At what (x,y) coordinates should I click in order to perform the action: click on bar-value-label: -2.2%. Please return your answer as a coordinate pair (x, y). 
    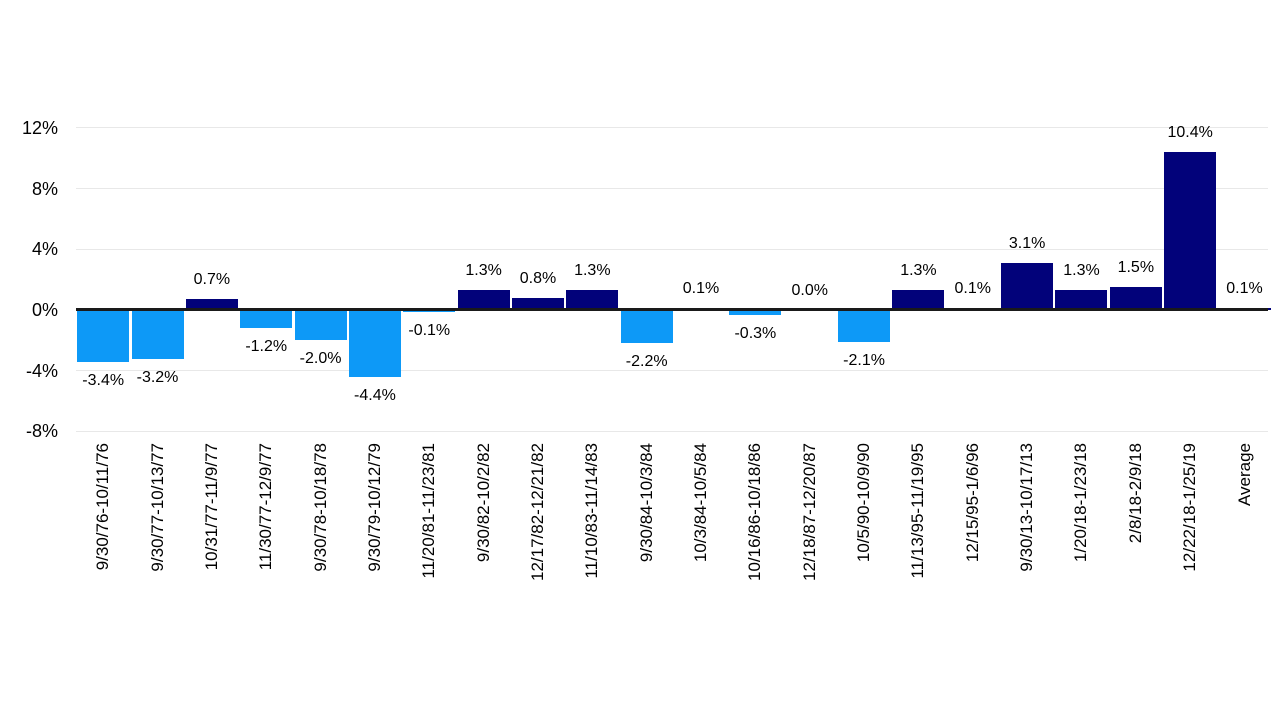
    Looking at the image, I should click on (646, 362).